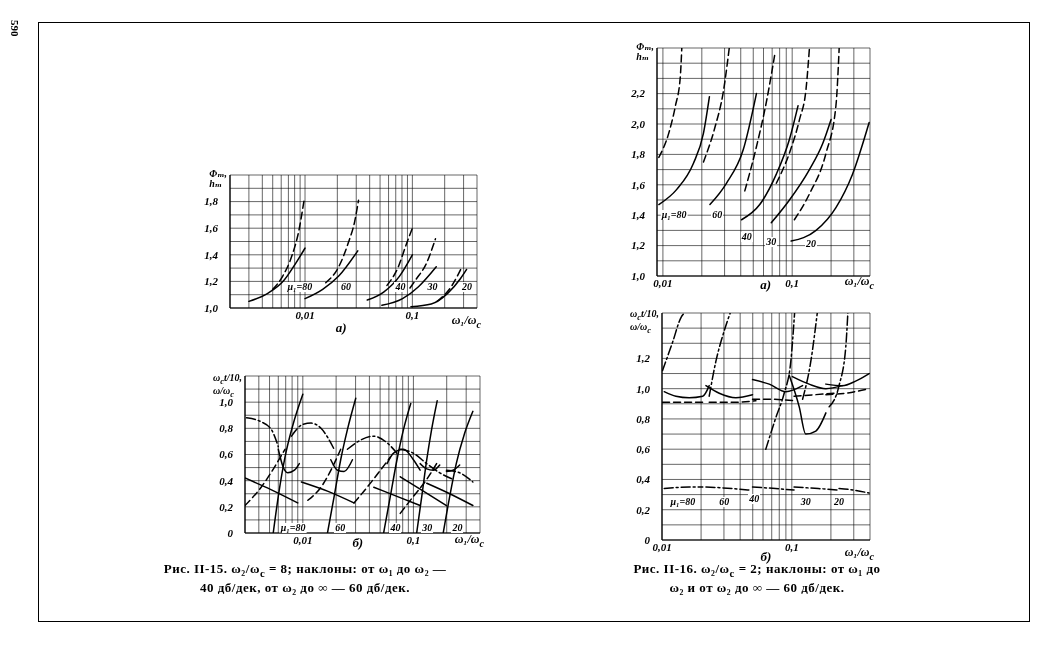  Describe the element at coordinates (638, 93) in the screenshot. I see `y-tick-label: 2,2` at that location.